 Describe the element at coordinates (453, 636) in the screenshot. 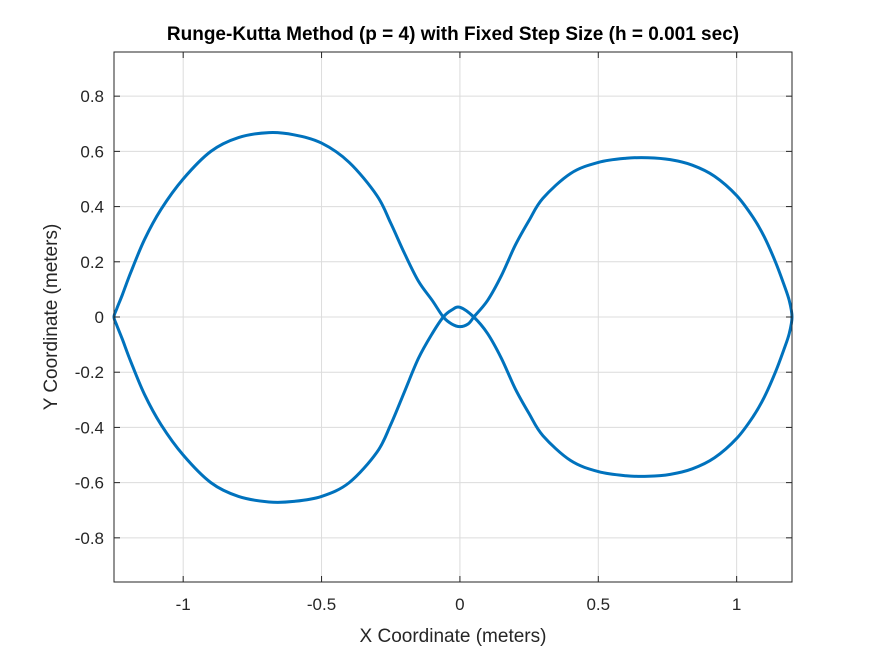

I see `x-axis-label: X Coordinate (meters)` at that location.